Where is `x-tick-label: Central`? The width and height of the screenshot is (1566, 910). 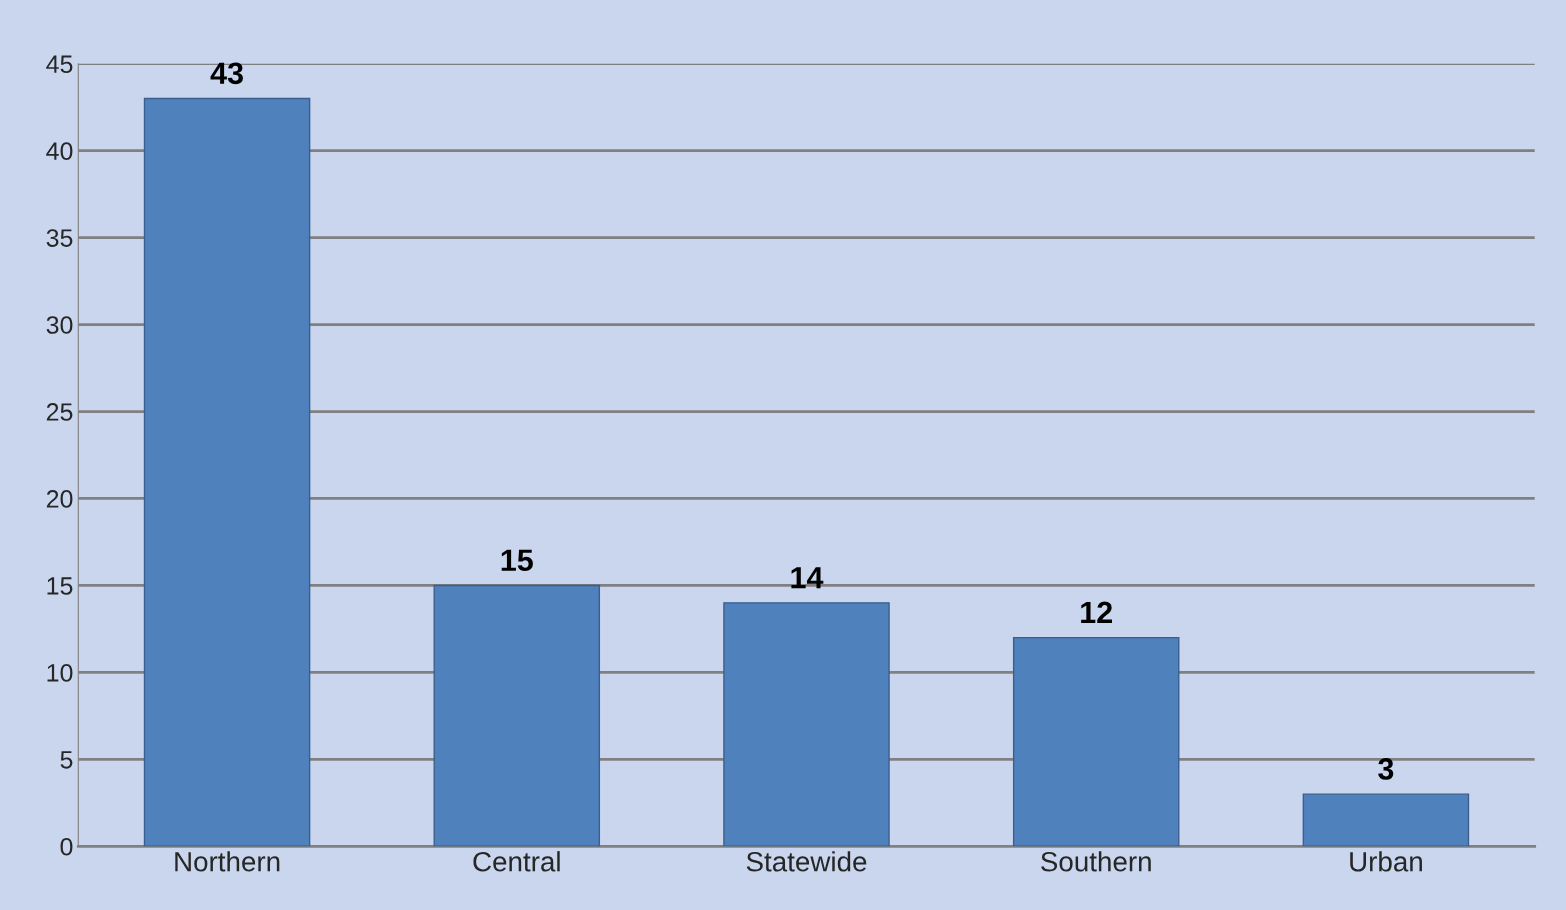 x-tick-label: Central is located at coordinates (516, 861).